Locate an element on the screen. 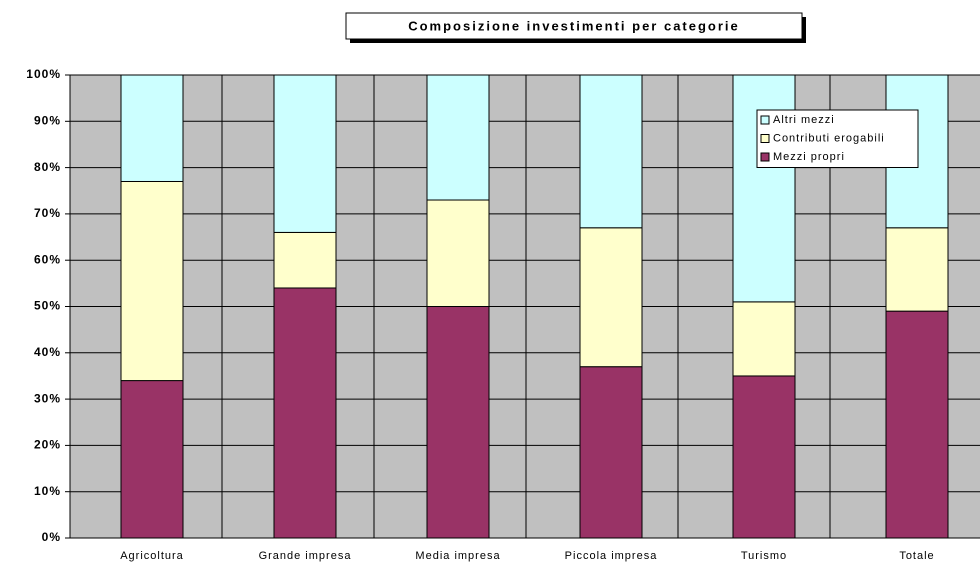  title-box is located at coordinates (574, 26).